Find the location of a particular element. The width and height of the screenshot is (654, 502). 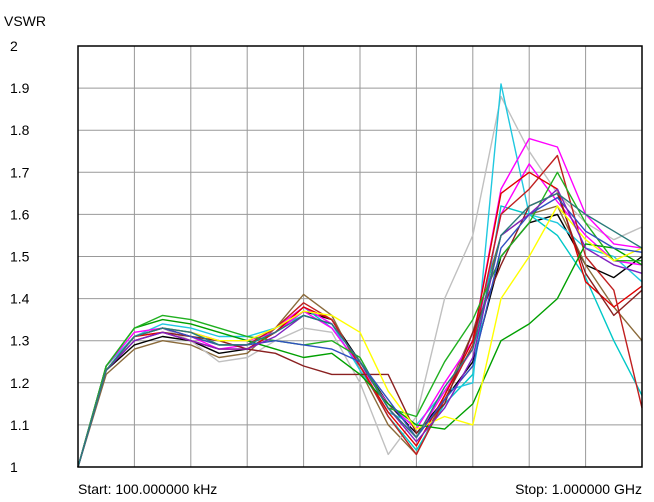

y-tick-label: 1.4 is located at coordinates (20, 299).